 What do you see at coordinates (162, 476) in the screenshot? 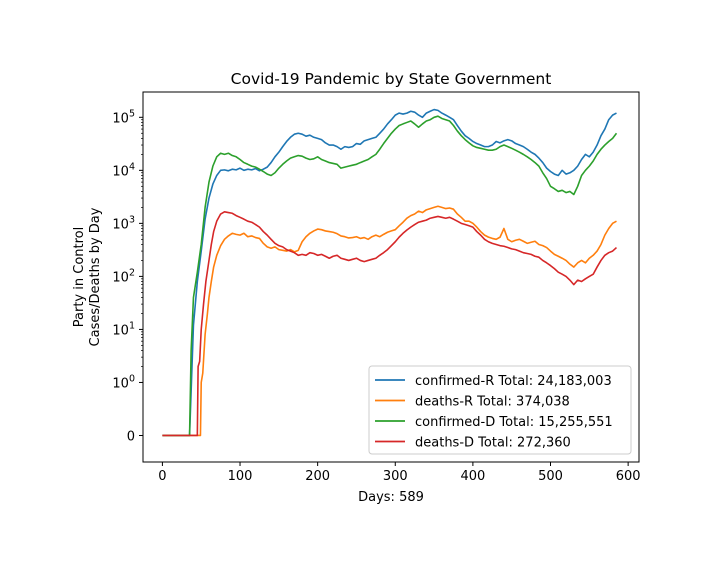
I see `x-tick-label: 0` at bounding box center [162, 476].